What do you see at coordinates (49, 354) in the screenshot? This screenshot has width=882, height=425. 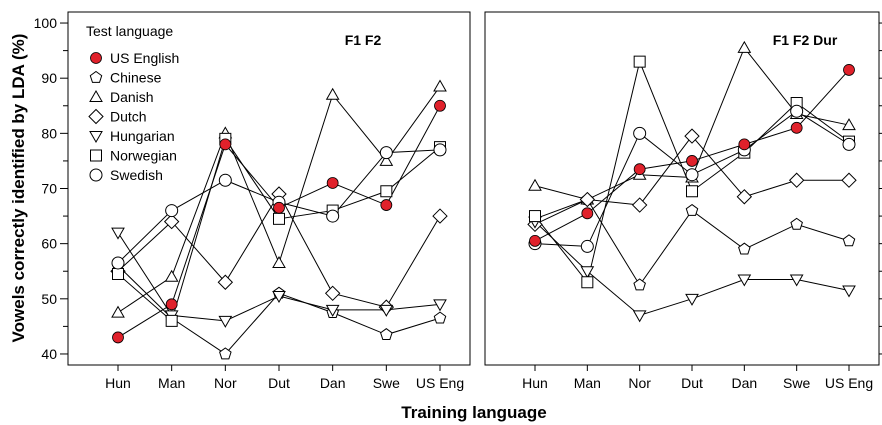 I see `y-tick-label: 40` at bounding box center [49, 354].